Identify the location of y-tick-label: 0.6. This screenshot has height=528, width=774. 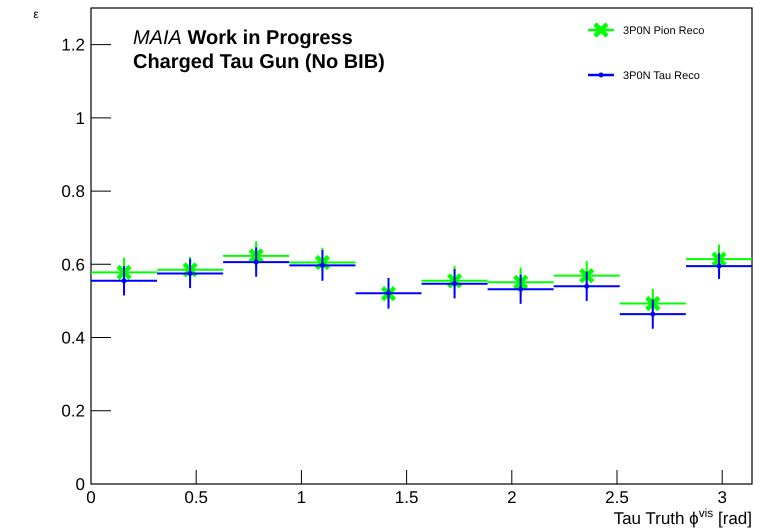
(73, 264).